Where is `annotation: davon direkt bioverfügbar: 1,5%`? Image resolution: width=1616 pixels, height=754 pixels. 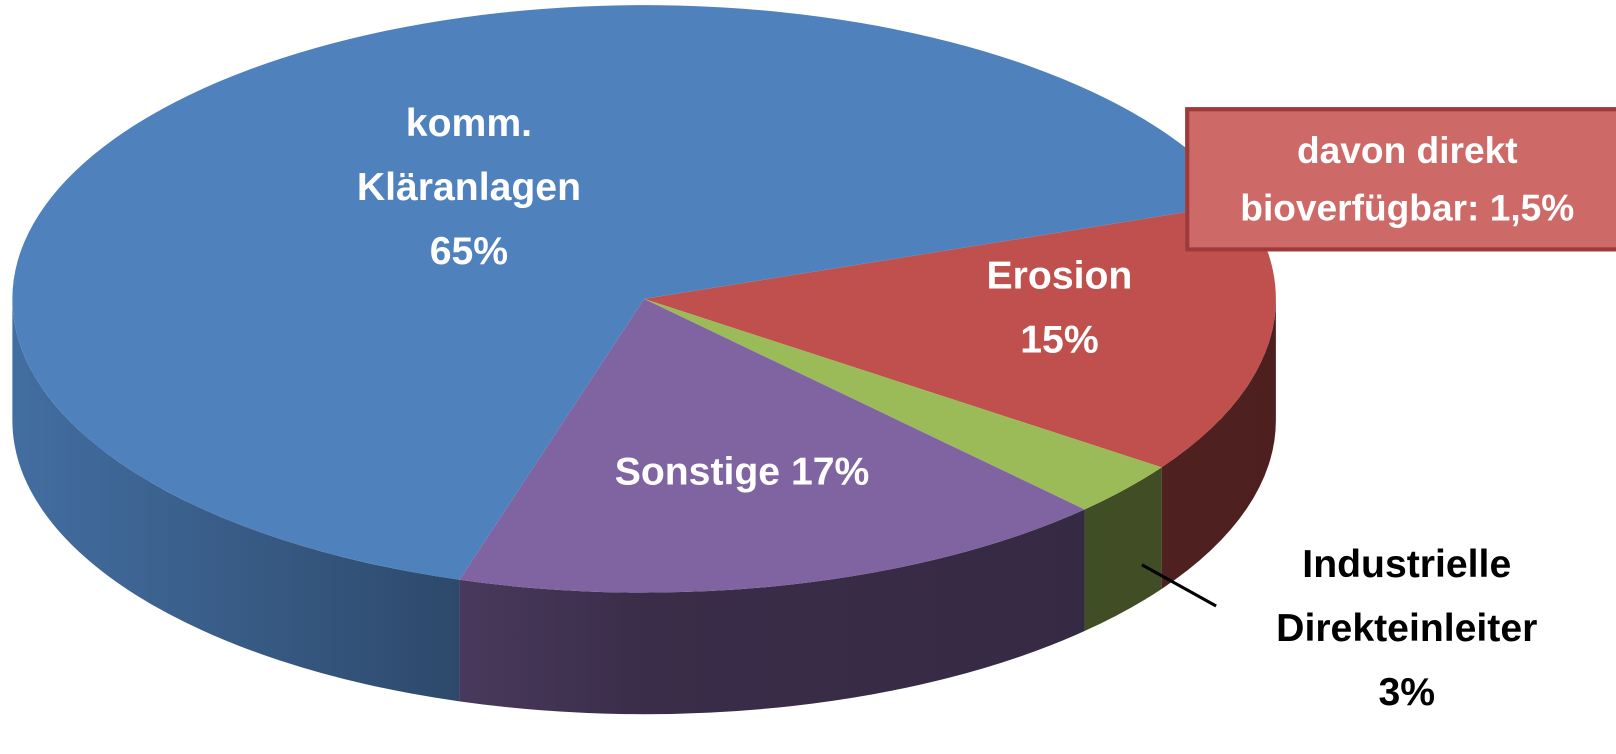 annotation: davon direkt bioverfügbar: 1,5% is located at coordinates (1407, 178).